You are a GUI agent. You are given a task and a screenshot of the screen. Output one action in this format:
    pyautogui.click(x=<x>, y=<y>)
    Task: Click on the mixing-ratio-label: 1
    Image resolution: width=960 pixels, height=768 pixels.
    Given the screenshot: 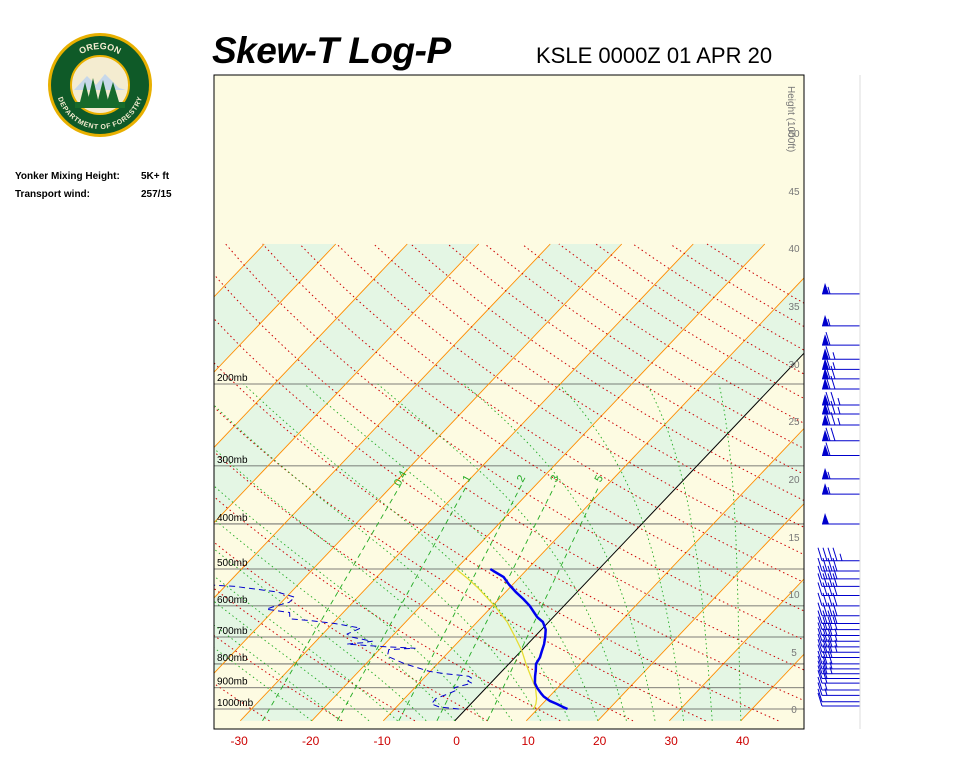 What is the action you would take?
    pyautogui.click(x=466, y=478)
    